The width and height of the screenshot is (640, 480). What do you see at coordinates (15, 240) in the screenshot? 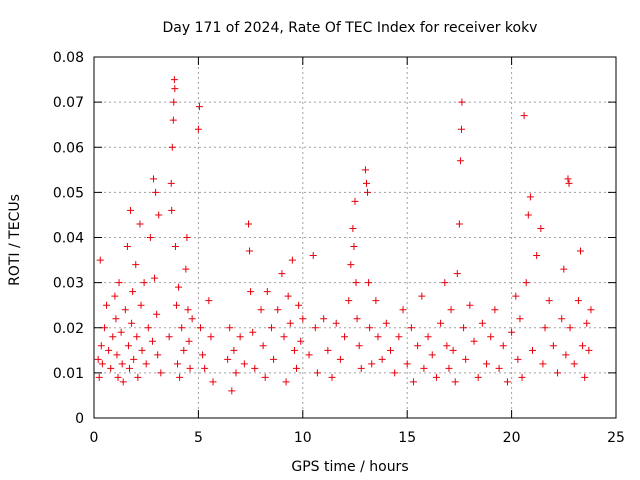
I see `y-axis-label: ROTI / TECUs` at bounding box center [15, 240].